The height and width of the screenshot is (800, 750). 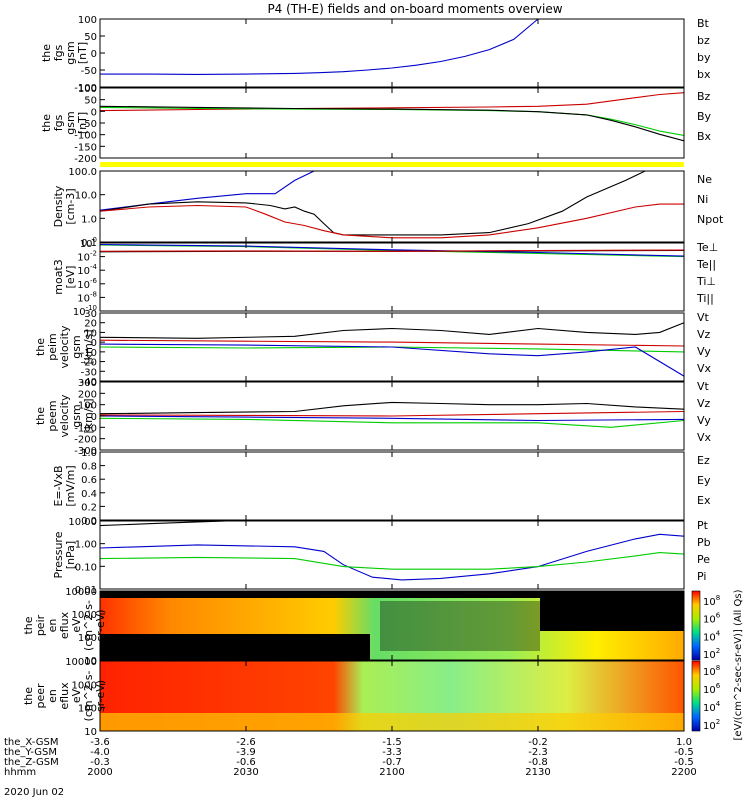 What do you see at coordinates (58, 206) in the screenshot?
I see `ylabel-line: Density` at bounding box center [58, 206].